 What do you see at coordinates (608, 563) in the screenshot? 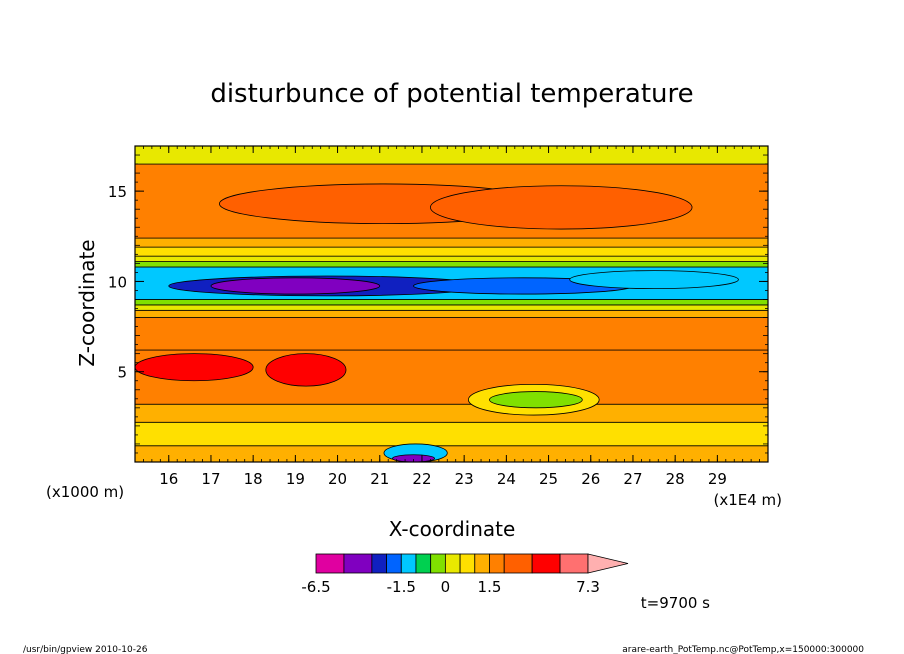
I see `colorbar-arrow` at bounding box center [608, 563].